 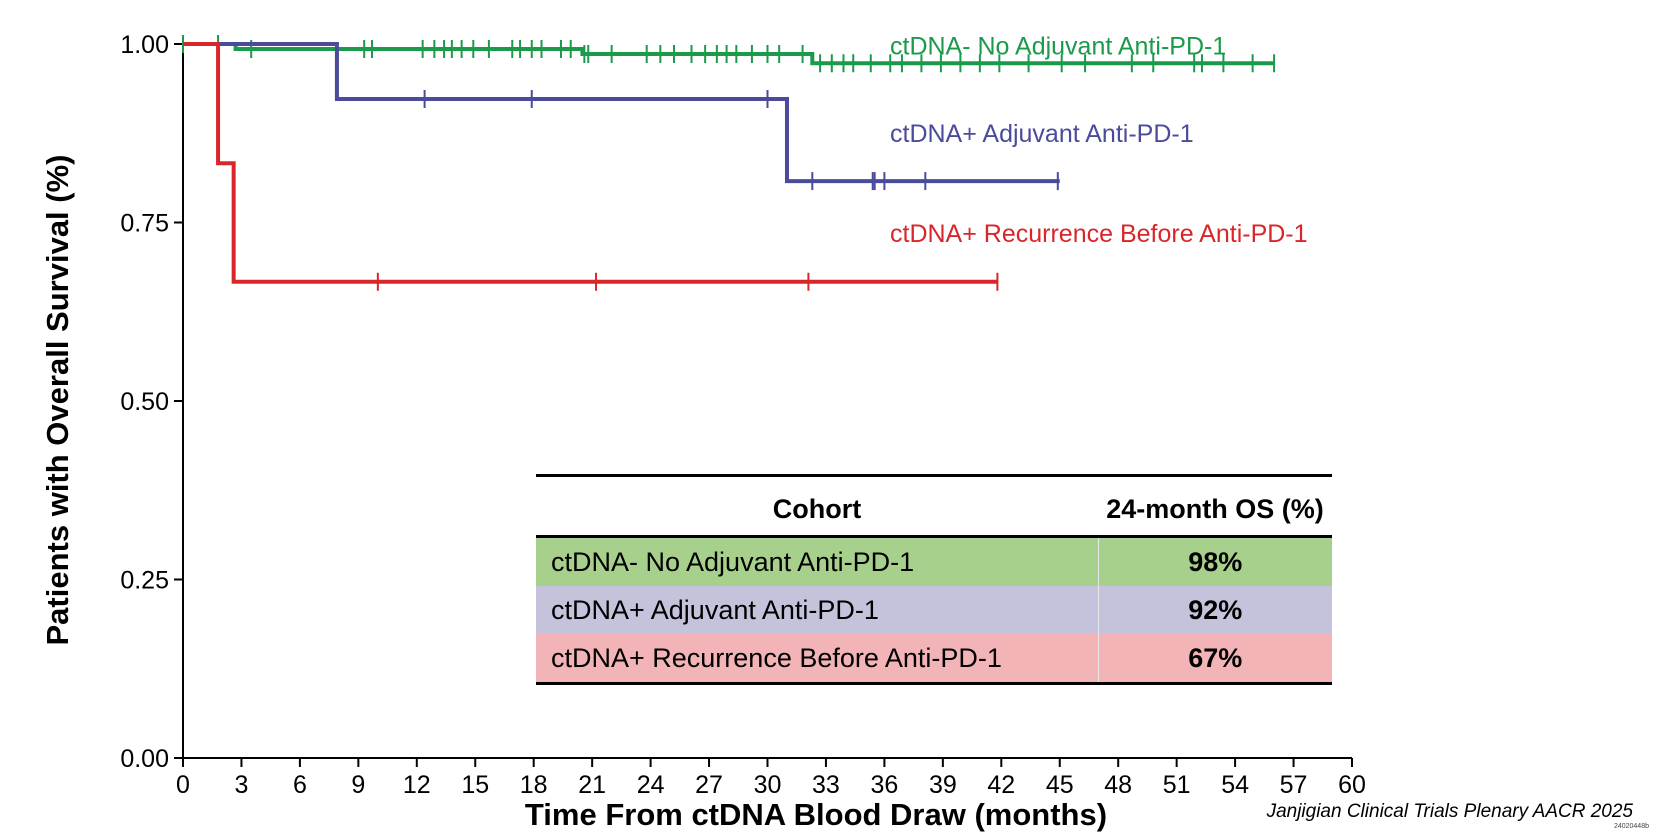 I want to click on x-tick-label: 36, so click(x=884, y=785).